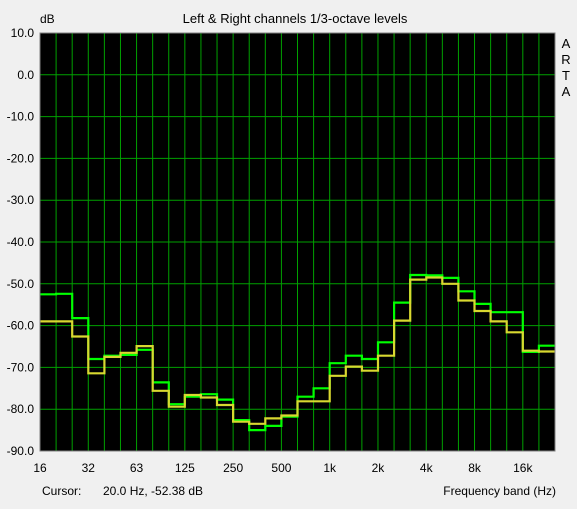 This screenshot has width=577, height=509. I want to click on y-tick-label: -60.0, so click(21, 326).